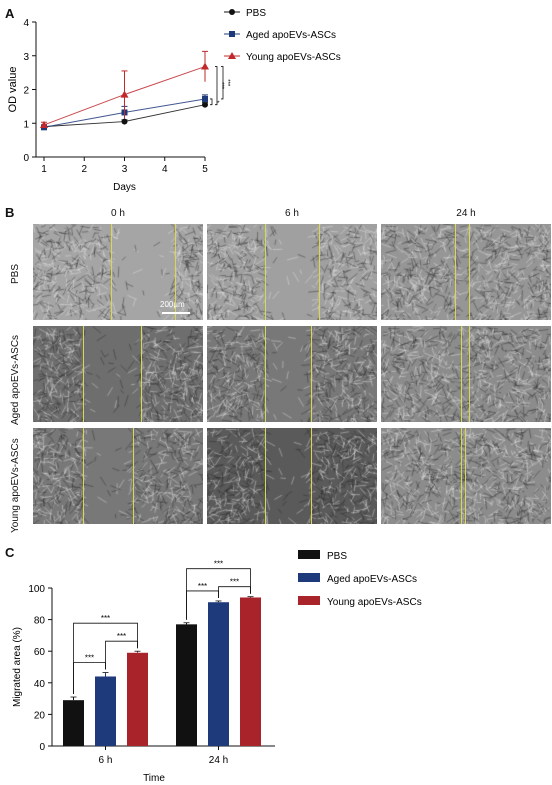  What do you see at coordinates (172, 304) in the screenshot?
I see `scale-bar-label: 200μm` at bounding box center [172, 304].